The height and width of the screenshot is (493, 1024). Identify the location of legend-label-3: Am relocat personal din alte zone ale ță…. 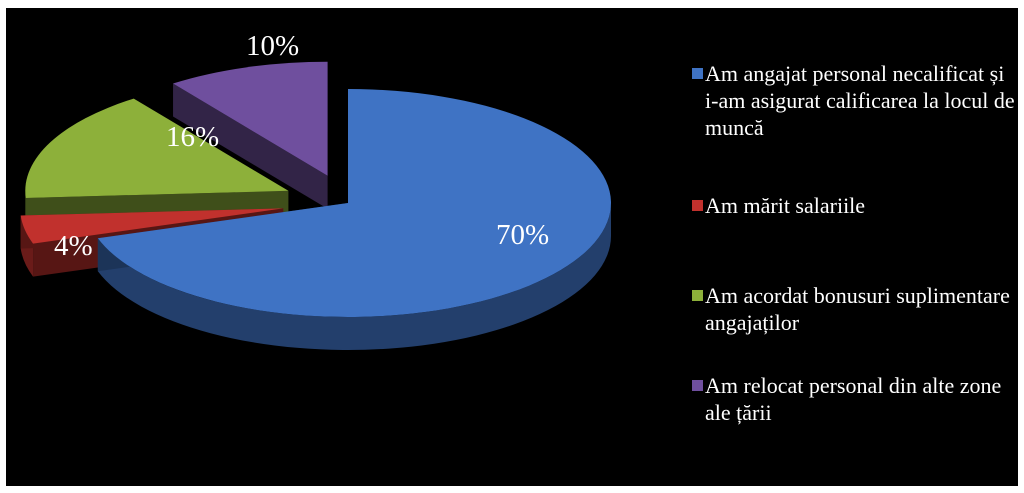
(853, 399).